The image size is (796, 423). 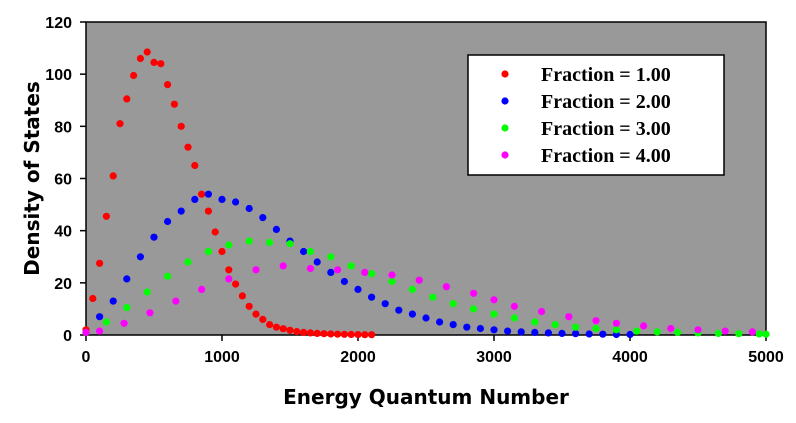 What do you see at coordinates (630, 357) in the screenshot?
I see `x-tick-label: 4000` at bounding box center [630, 357].